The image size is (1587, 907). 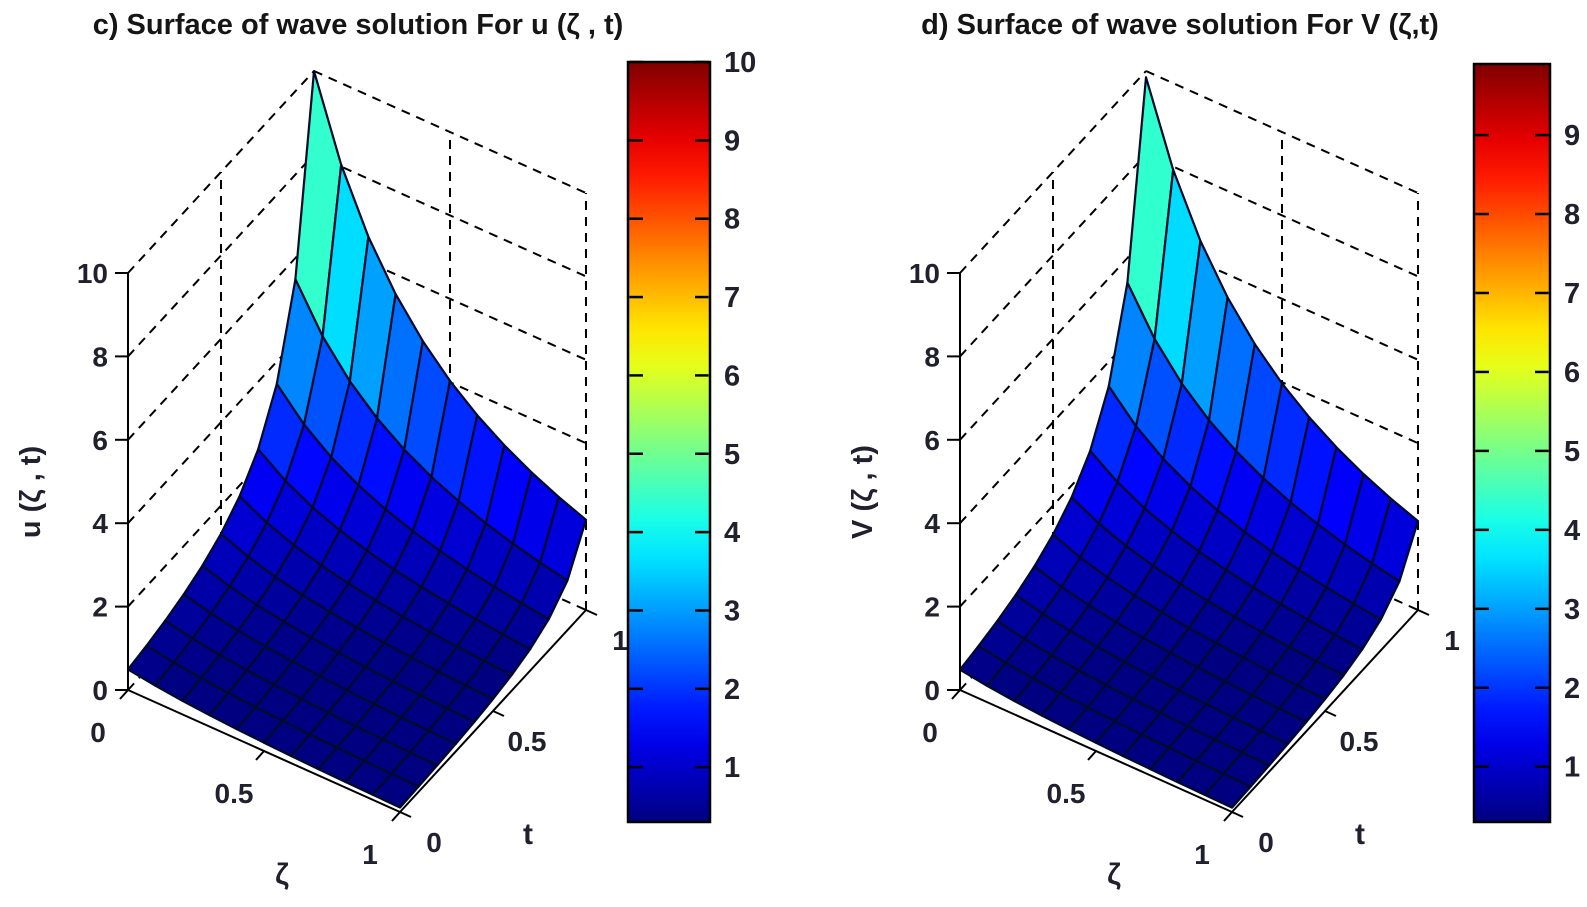 What do you see at coordinates (863, 492) in the screenshot?
I see `chart-d-z-axis-label: V (ζ , t)` at bounding box center [863, 492].